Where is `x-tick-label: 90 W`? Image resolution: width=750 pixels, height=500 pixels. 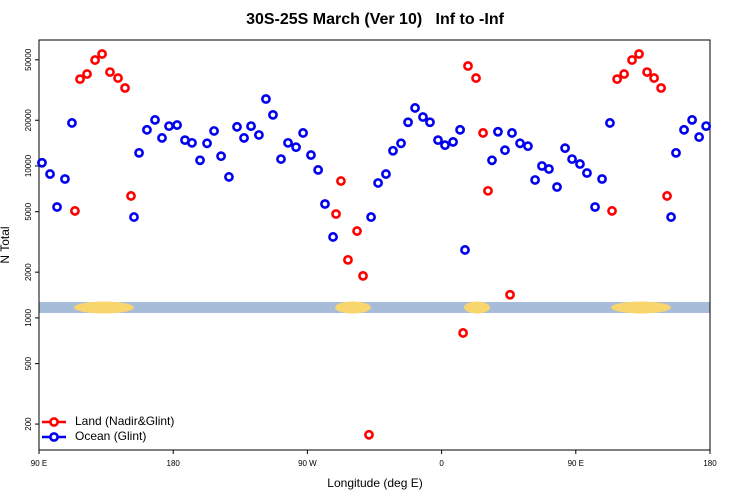
x-tick-label: 90 W is located at coordinates (307, 463).